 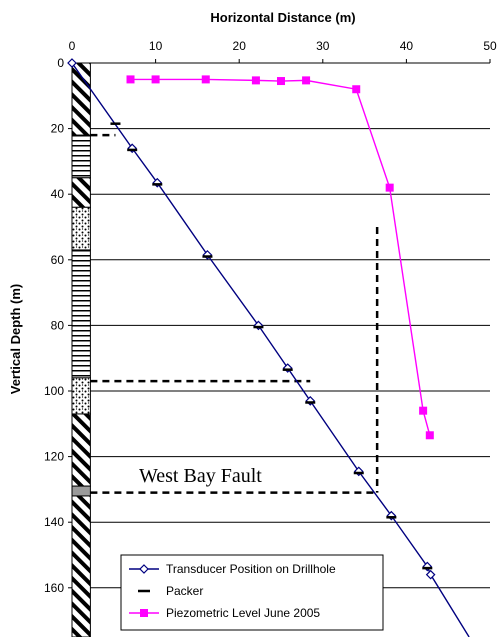 What do you see at coordinates (200, 476) in the screenshot?
I see `fault-annotation: West Bay Fault` at bounding box center [200, 476].